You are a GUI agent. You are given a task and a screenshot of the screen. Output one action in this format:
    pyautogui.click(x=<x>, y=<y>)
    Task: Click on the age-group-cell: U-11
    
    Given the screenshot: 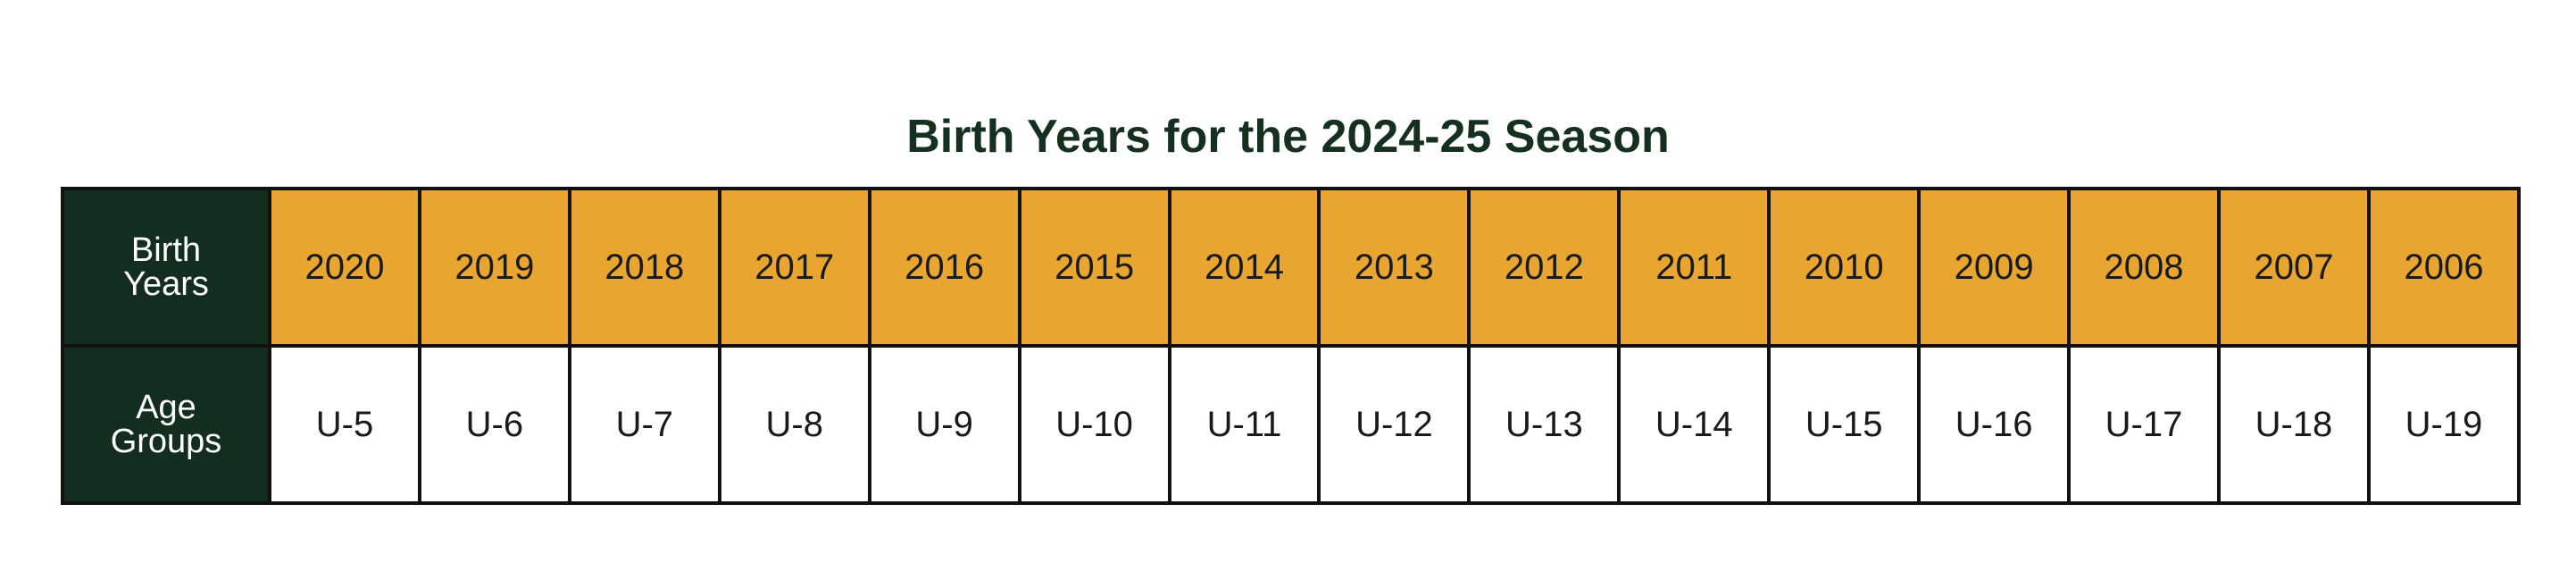 What is the action you would take?
    pyautogui.click(x=1244, y=425)
    